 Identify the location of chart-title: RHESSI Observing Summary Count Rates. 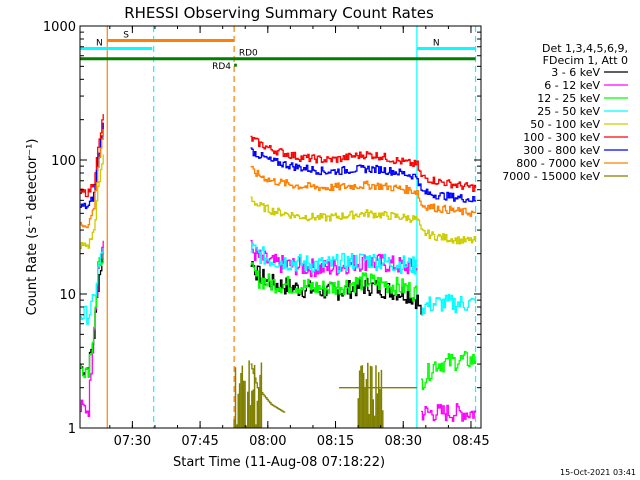
(279, 13).